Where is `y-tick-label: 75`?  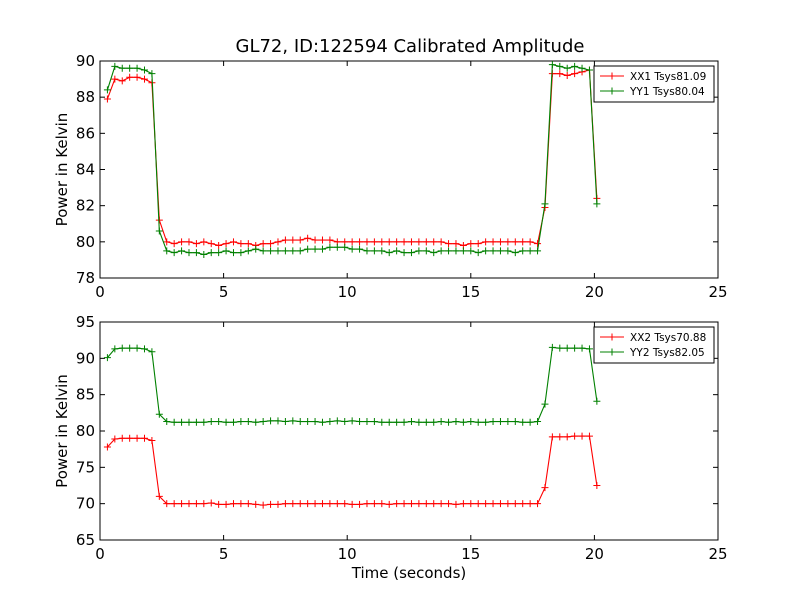 y-tick-label: 75 is located at coordinates (85, 467).